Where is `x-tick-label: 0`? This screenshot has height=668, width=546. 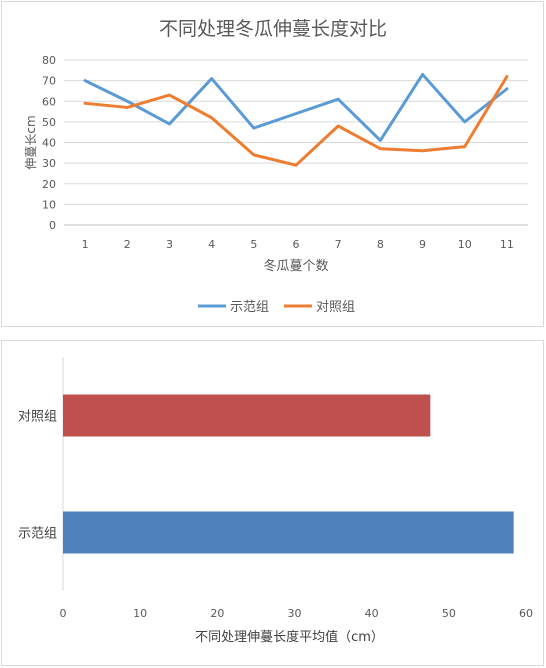
x-tick-label: 0 is located at coordinates (63, 613).